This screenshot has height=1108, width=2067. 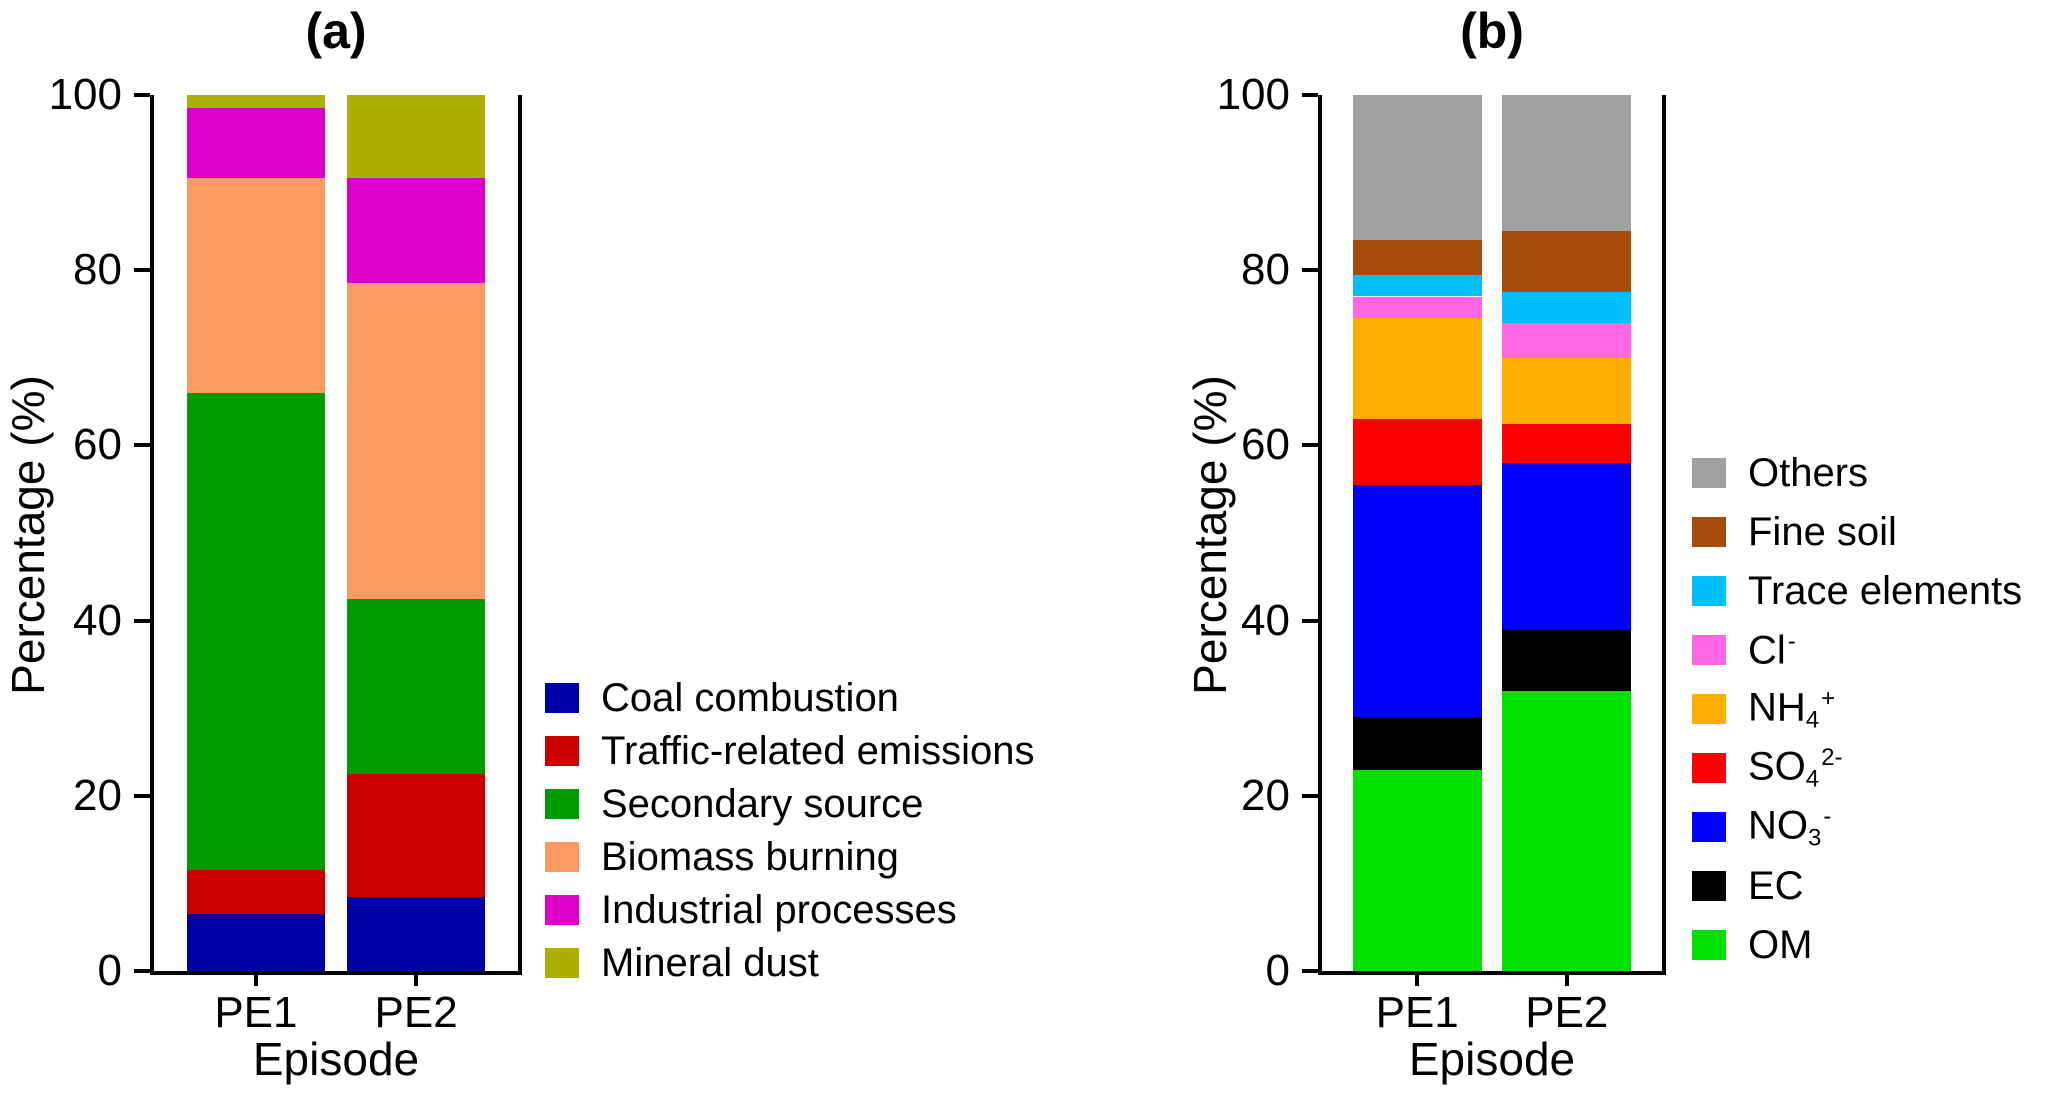 What do you see at coordinates (1567, 390) in the screenshot?
I see `segment-pe2-nh4` at bounding box center [1567, 390].